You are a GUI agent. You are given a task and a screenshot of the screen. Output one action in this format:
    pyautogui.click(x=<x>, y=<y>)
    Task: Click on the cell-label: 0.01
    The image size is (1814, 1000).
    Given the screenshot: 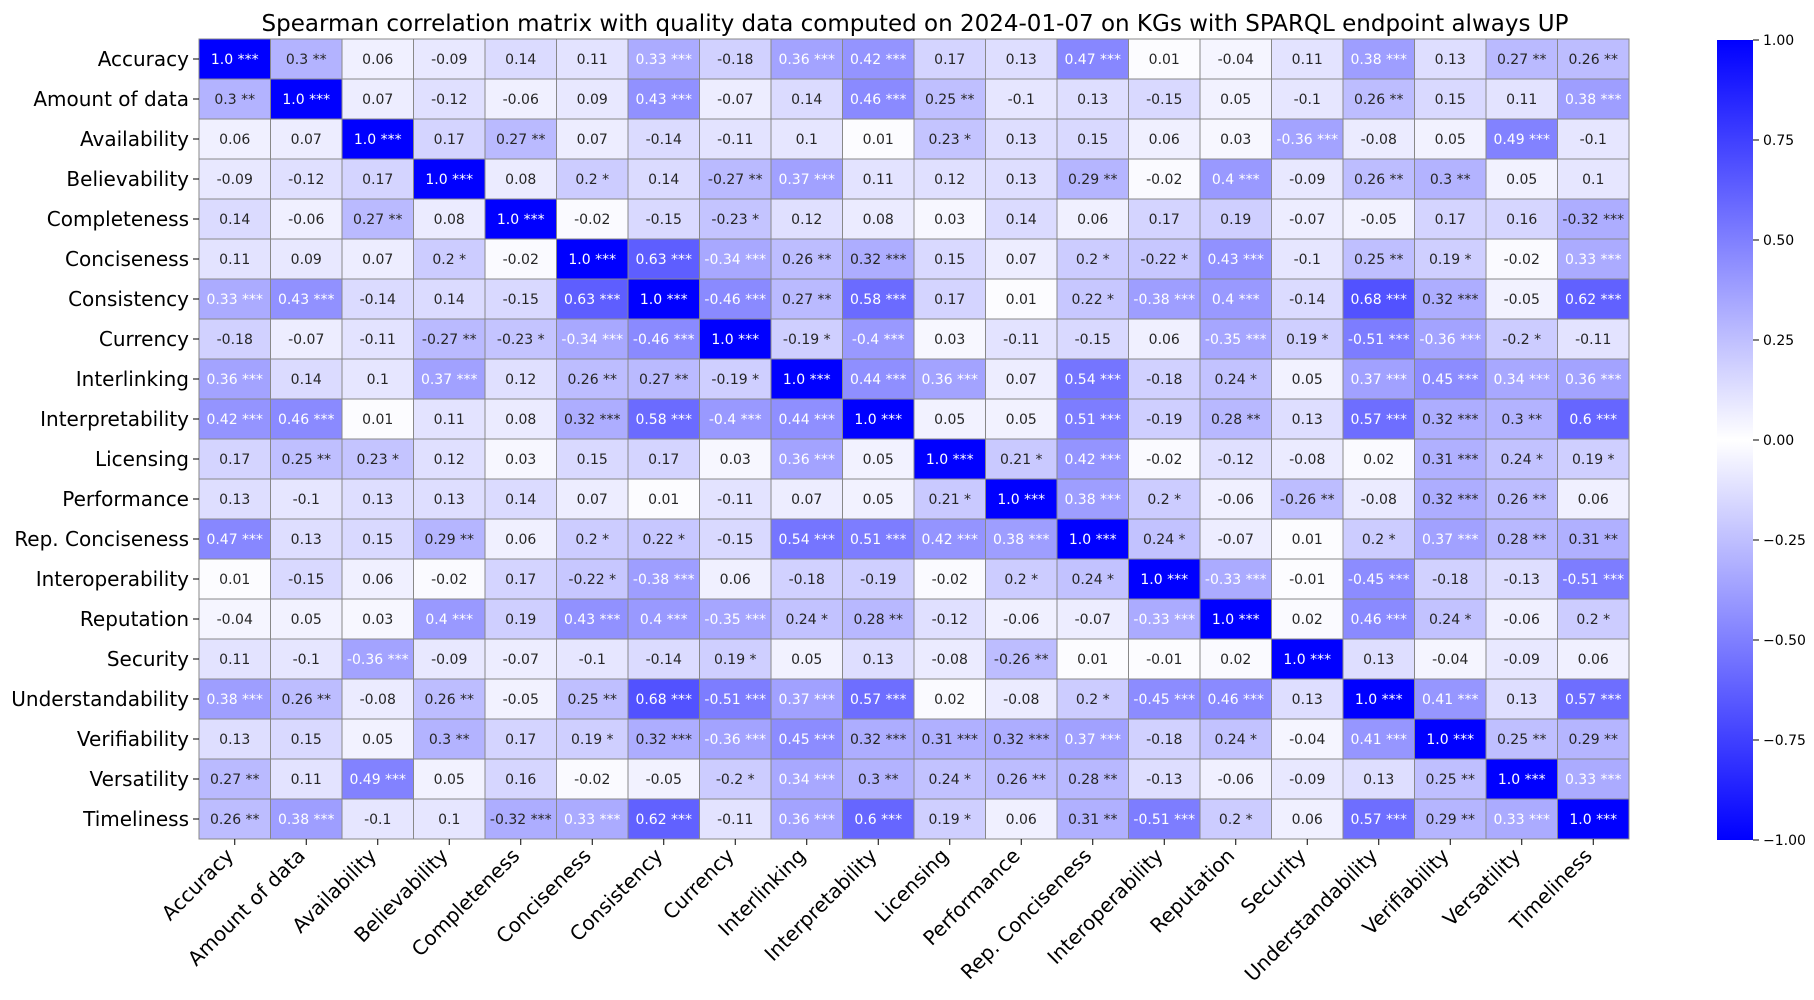 What is the action you would take?
    pyautogui.click(x=1021, y=300)
    